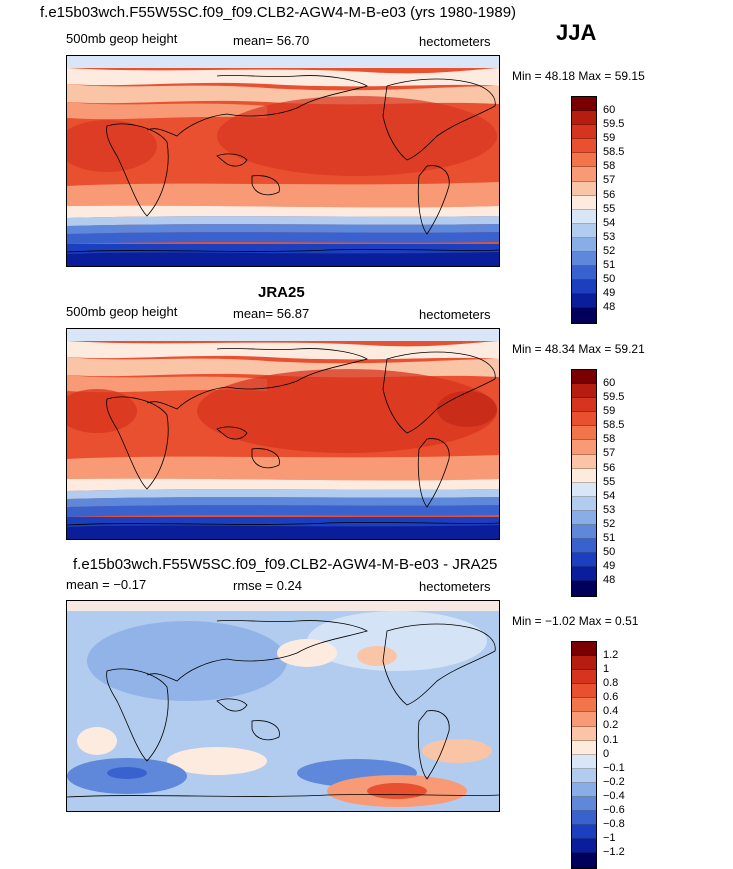 This screenshot has height=869, width=733. Describe the element at coordinates (283, 434) in the screenshot. I see `panel2-map` at that location.